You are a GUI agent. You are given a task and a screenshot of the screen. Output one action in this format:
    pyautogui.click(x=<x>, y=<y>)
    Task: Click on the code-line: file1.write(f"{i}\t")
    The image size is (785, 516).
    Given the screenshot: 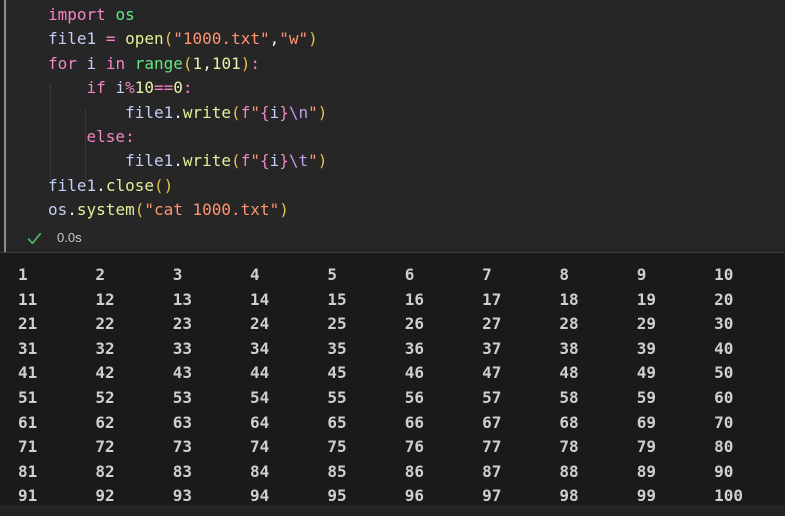 What is the action you would take?
    pyautogui.click(x=187, y=161)
    